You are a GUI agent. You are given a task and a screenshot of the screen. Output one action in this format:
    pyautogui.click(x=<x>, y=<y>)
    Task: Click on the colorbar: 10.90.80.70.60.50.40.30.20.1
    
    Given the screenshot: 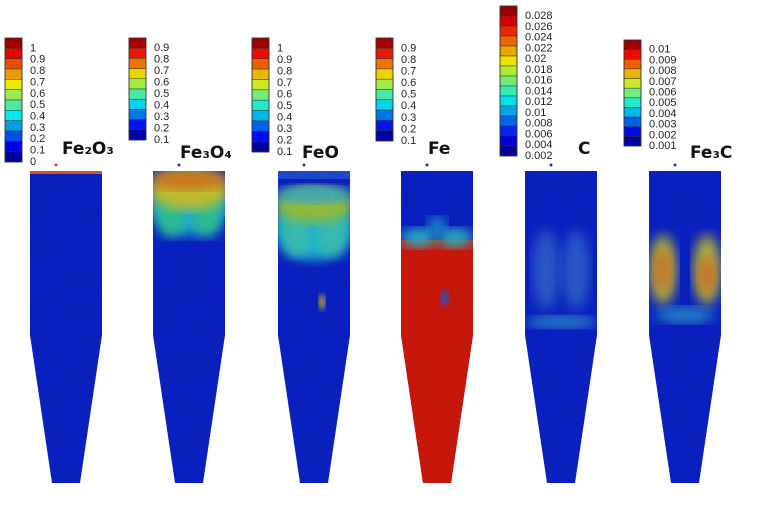 What is the action you would take?
    pyautogui.click(x=271, y=97)
    